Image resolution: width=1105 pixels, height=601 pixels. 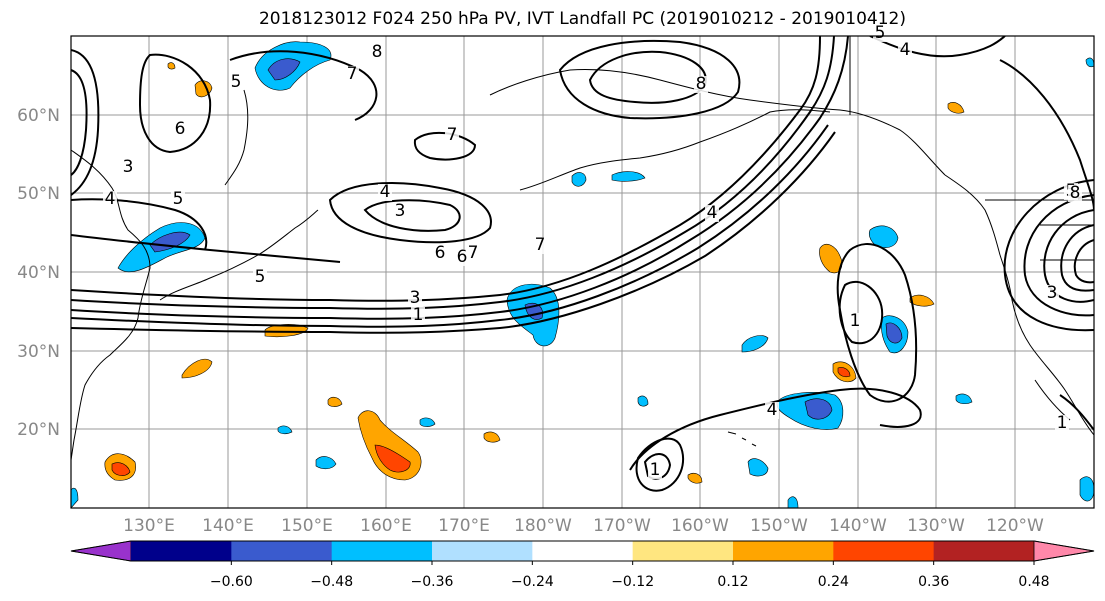 I want to click on lon-label: 120°W, so click(x=1015, y=526).